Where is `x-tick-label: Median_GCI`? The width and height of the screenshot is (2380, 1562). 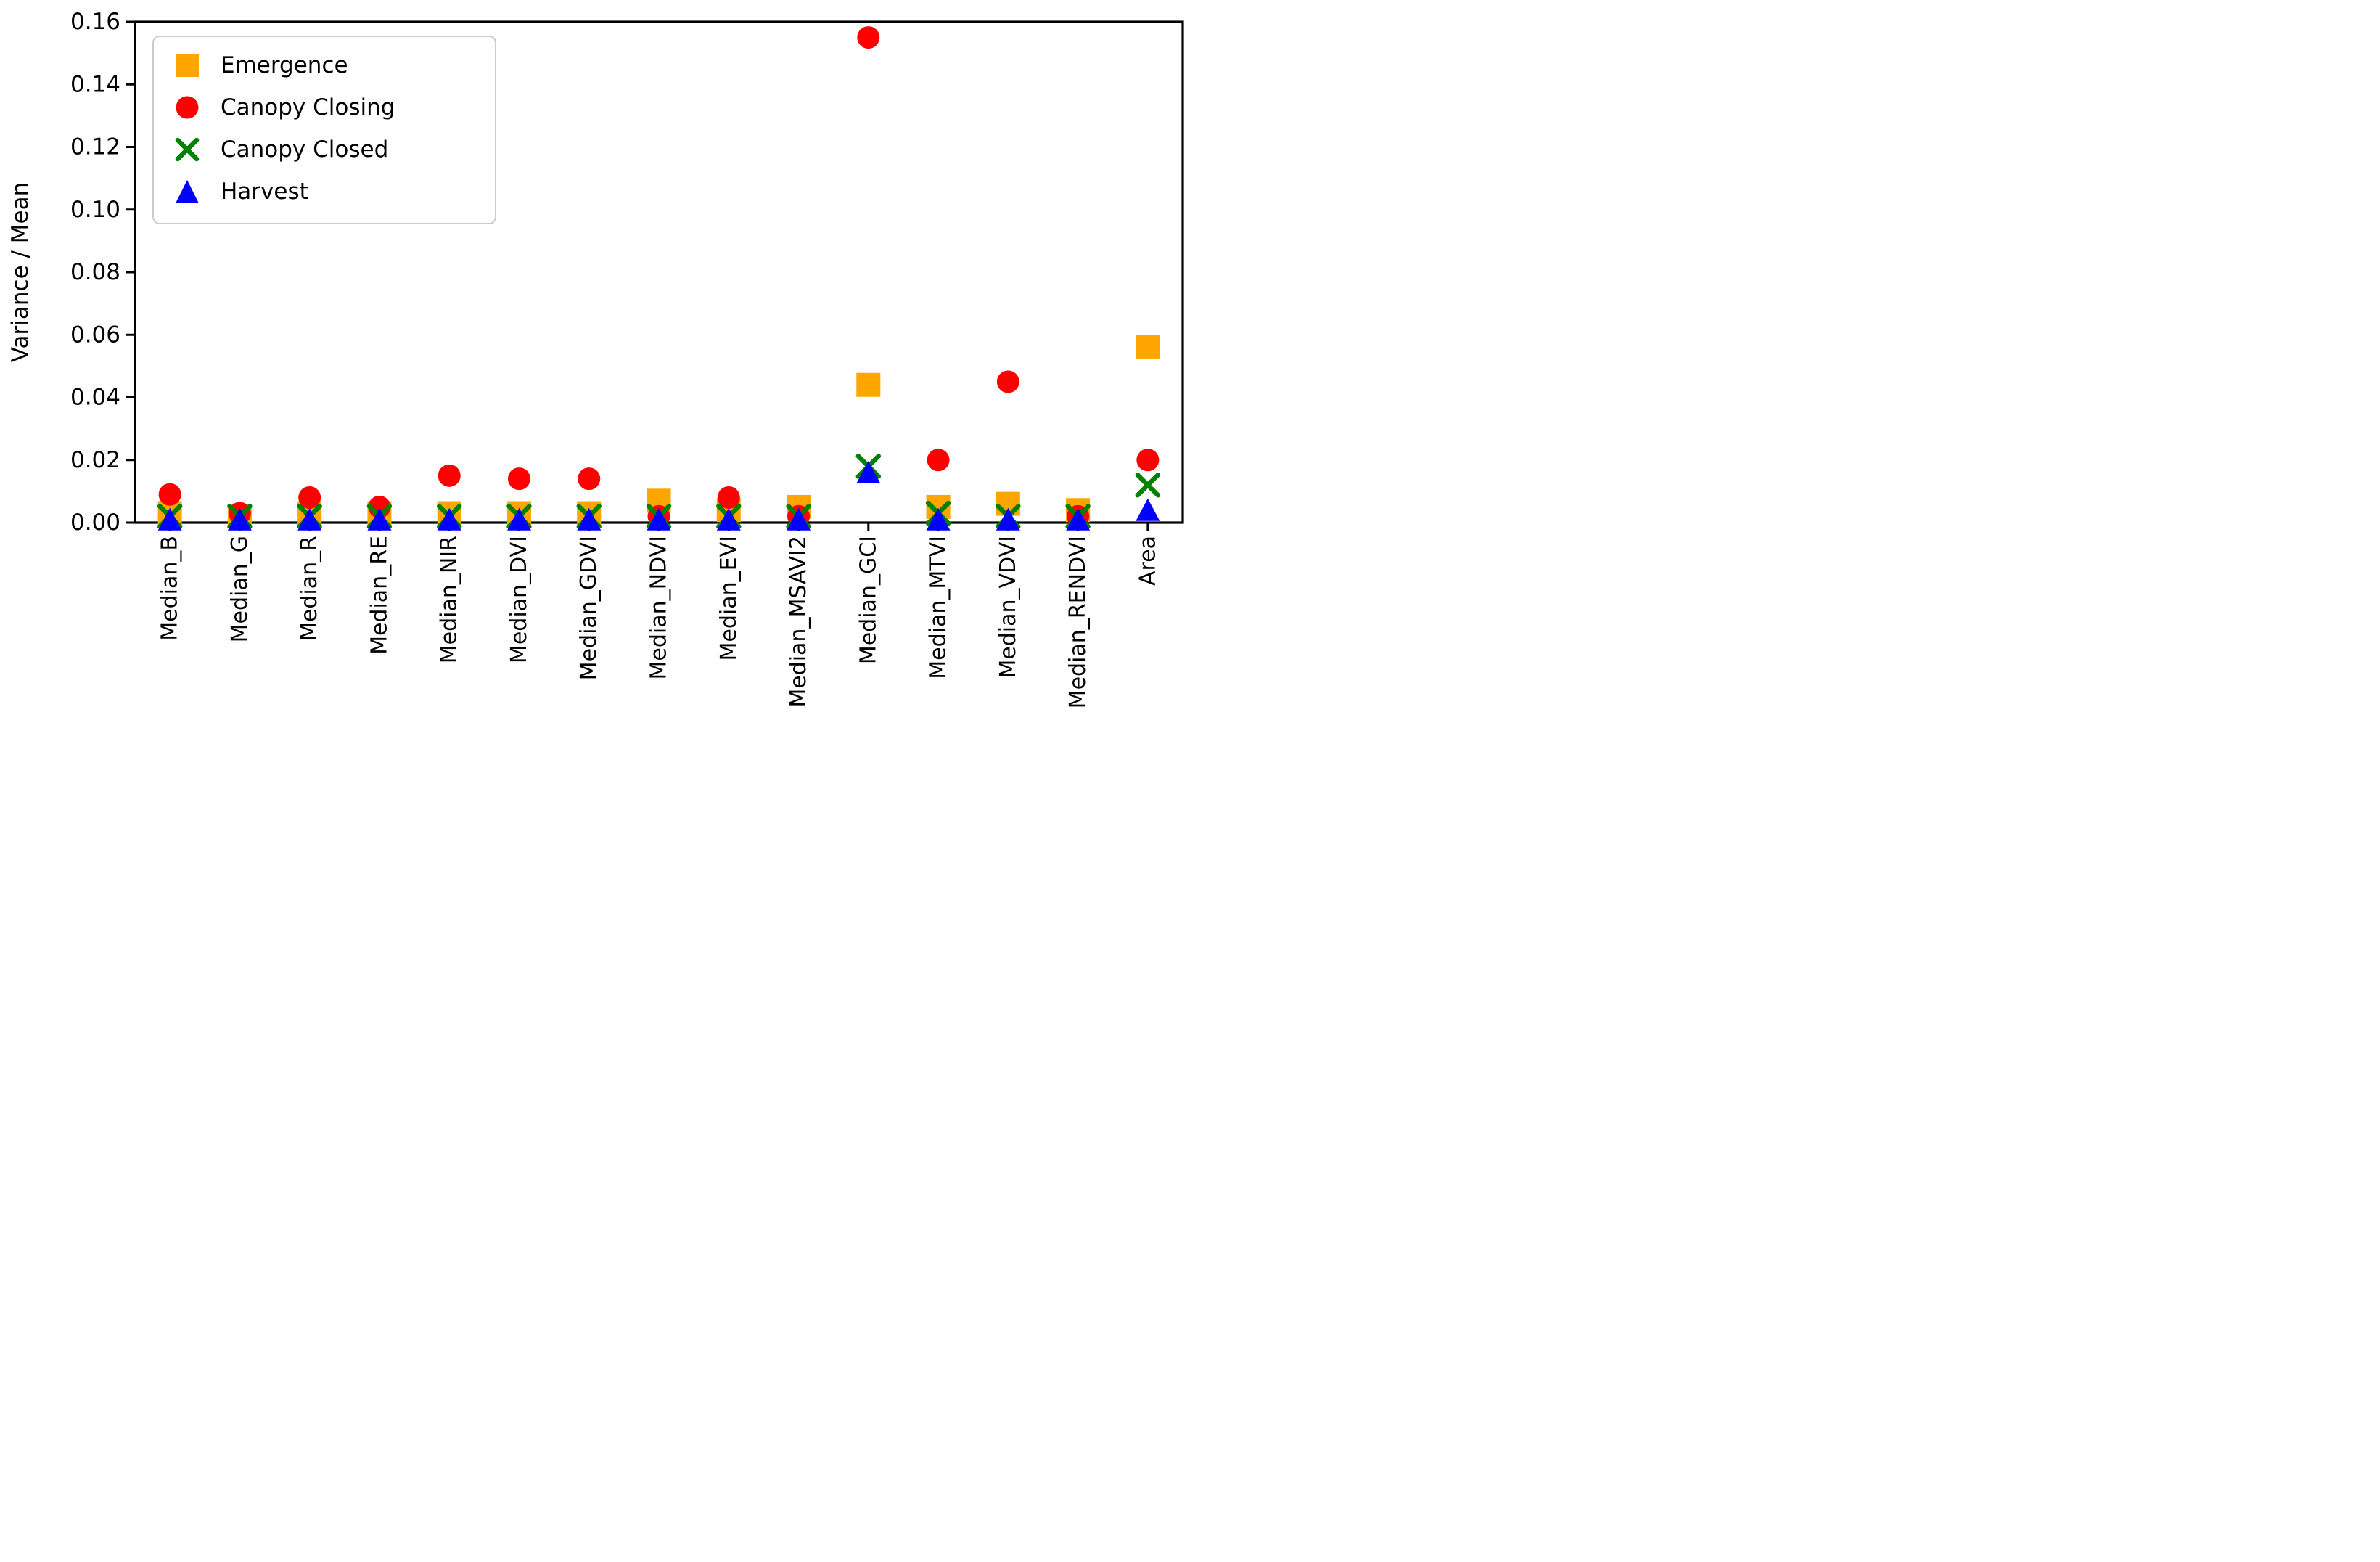
x-tick-label: Median_GCI is located at coordinates (868, 600).